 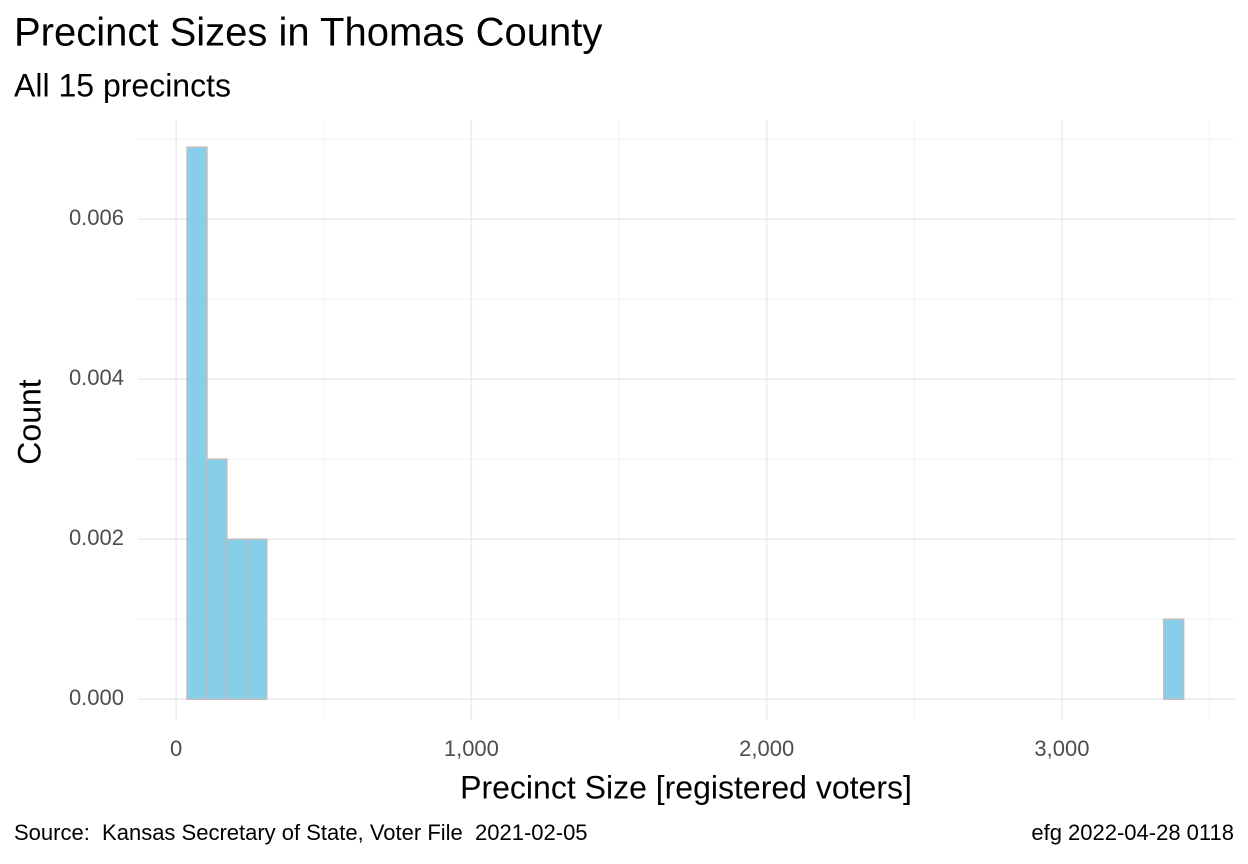 What do you see at coordinates (122, 85) in the screenshot?
I see `chart-subtitle: All 15 precincts` at bounding box center [122, 85].